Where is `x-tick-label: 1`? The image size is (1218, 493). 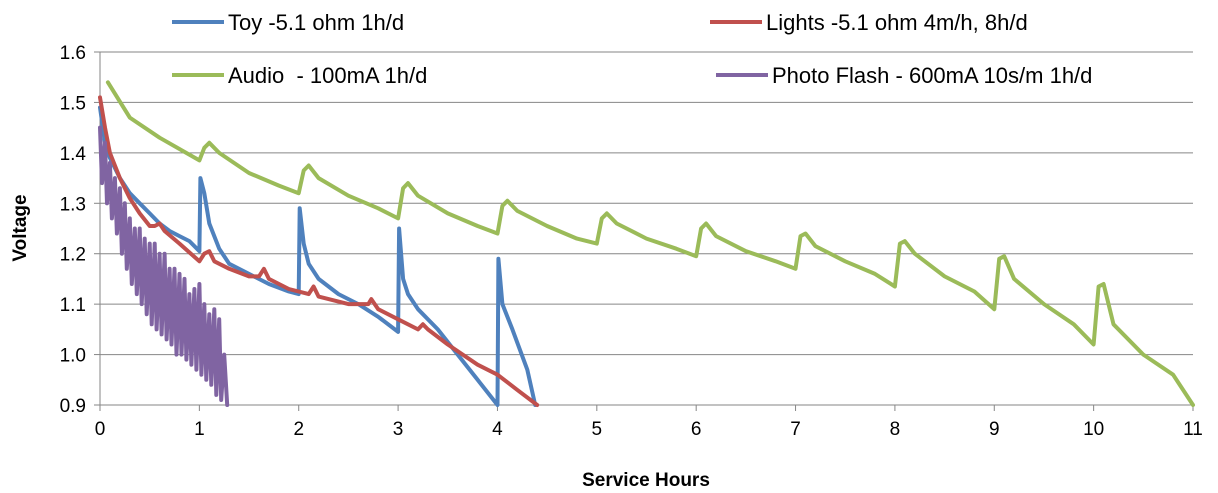 x-tick-label: 1 is located at coordinates (199, 429).